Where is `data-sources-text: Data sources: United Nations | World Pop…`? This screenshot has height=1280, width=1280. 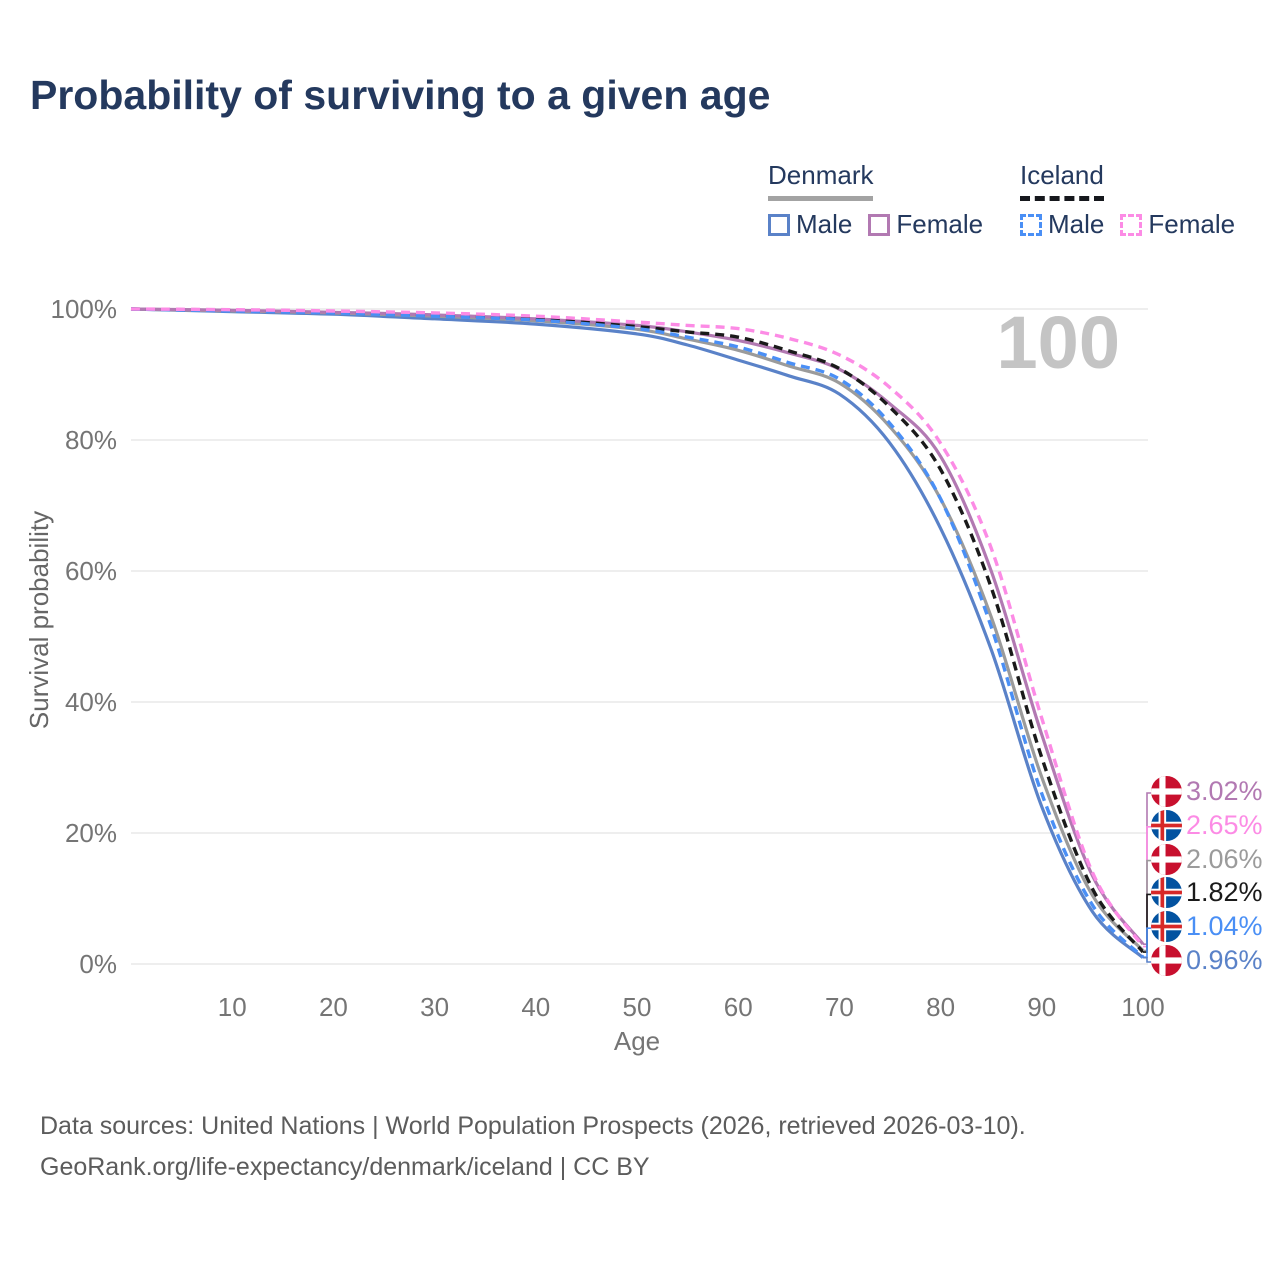 data-sources-text: Data sources: United Nations | World Pop… is located at coordinates (533, 1126).